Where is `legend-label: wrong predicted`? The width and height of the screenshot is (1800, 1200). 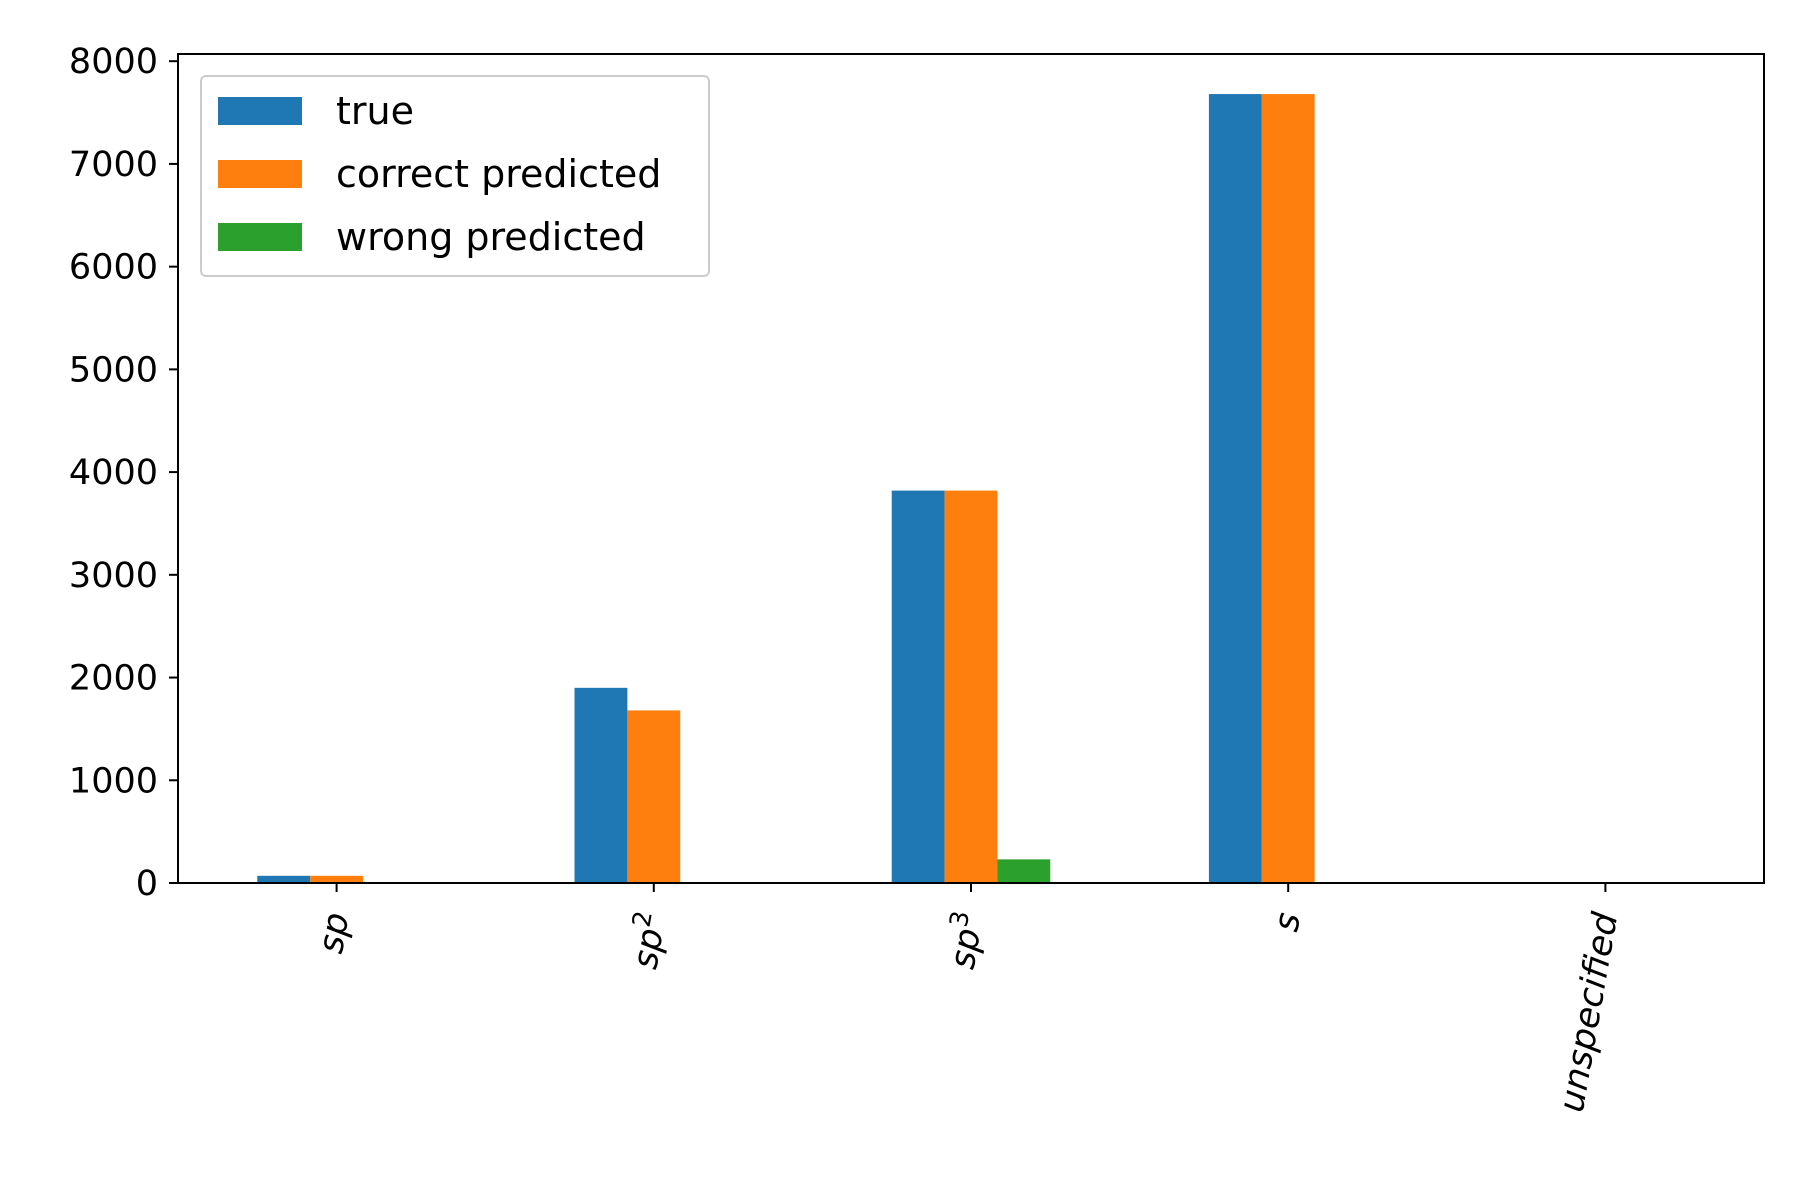 legend-label: wrong predicted is located at coordinates (491, 237).